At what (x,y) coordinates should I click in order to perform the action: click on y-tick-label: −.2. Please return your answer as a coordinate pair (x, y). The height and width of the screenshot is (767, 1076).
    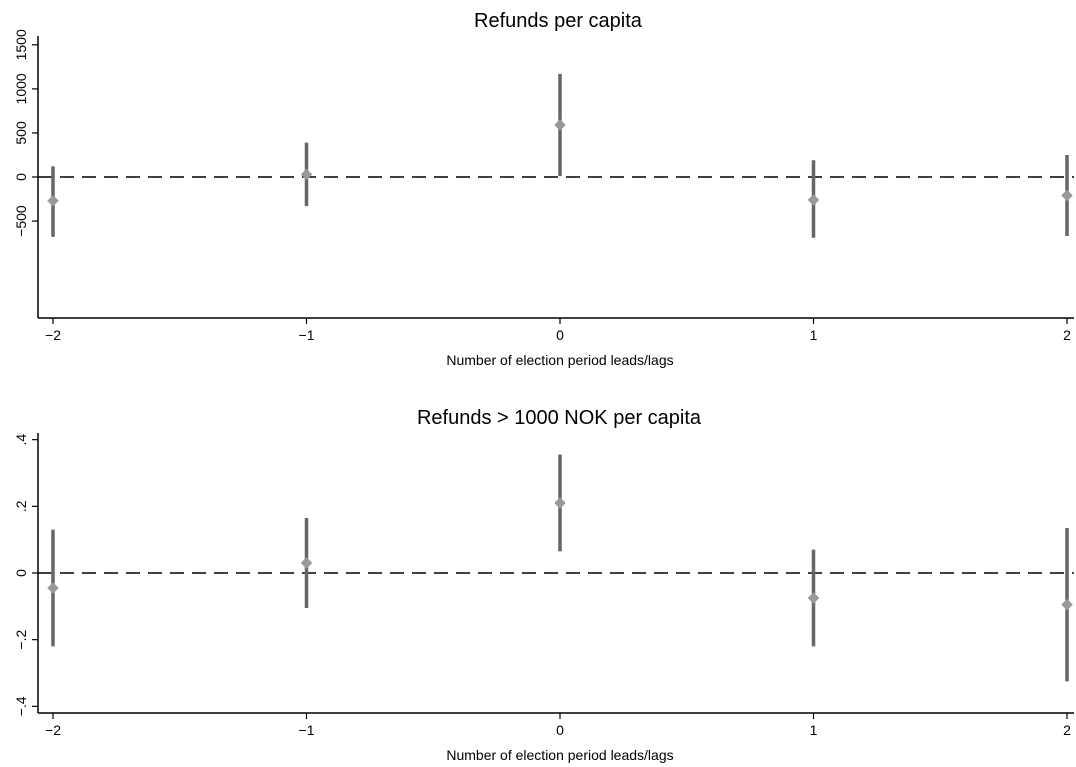
    Looking at the image, I should click on (21, 640).